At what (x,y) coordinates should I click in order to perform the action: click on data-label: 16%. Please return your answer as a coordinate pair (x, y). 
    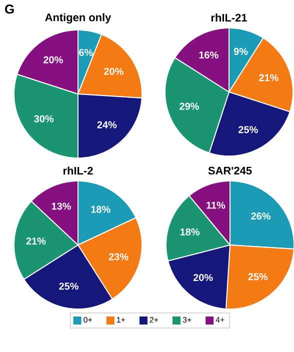
    Looking at the image, I should click on (208, 54).